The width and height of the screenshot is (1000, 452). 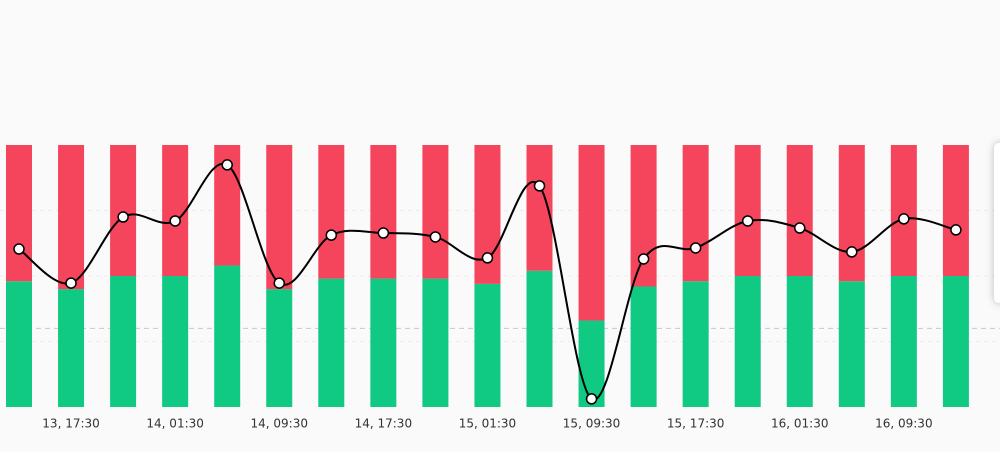 What do you see at coordinates (279, 424) in the screenshot?
I see `x-tick-label: 14, 09:30` at bounding box center [279, 424].